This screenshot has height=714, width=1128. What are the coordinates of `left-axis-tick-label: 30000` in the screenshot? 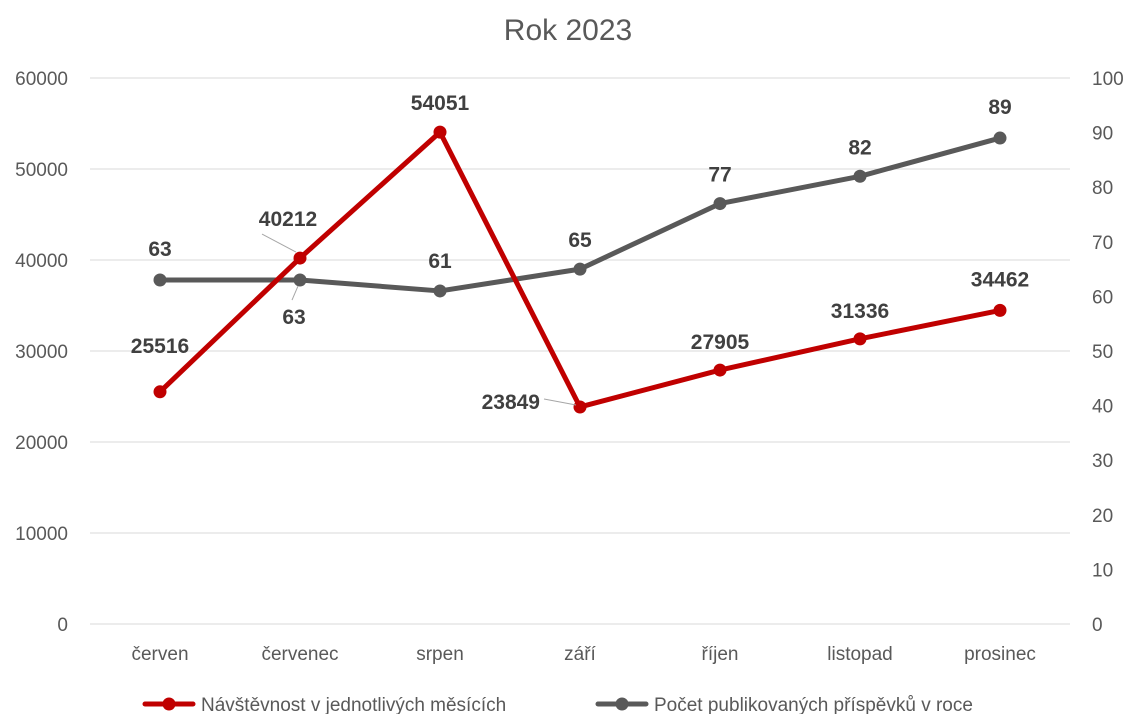 It's located at (41, 352).